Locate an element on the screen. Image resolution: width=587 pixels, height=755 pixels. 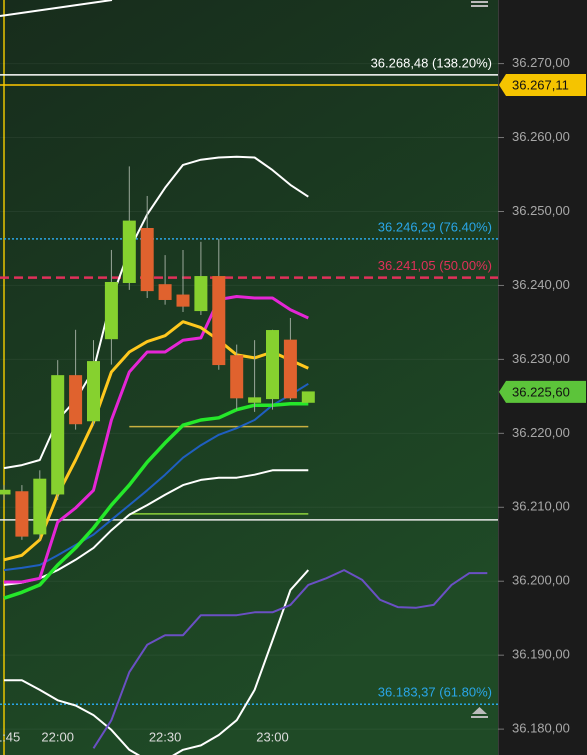
y-tick-label: 36.190,00 is located at coordinates (541, 654).